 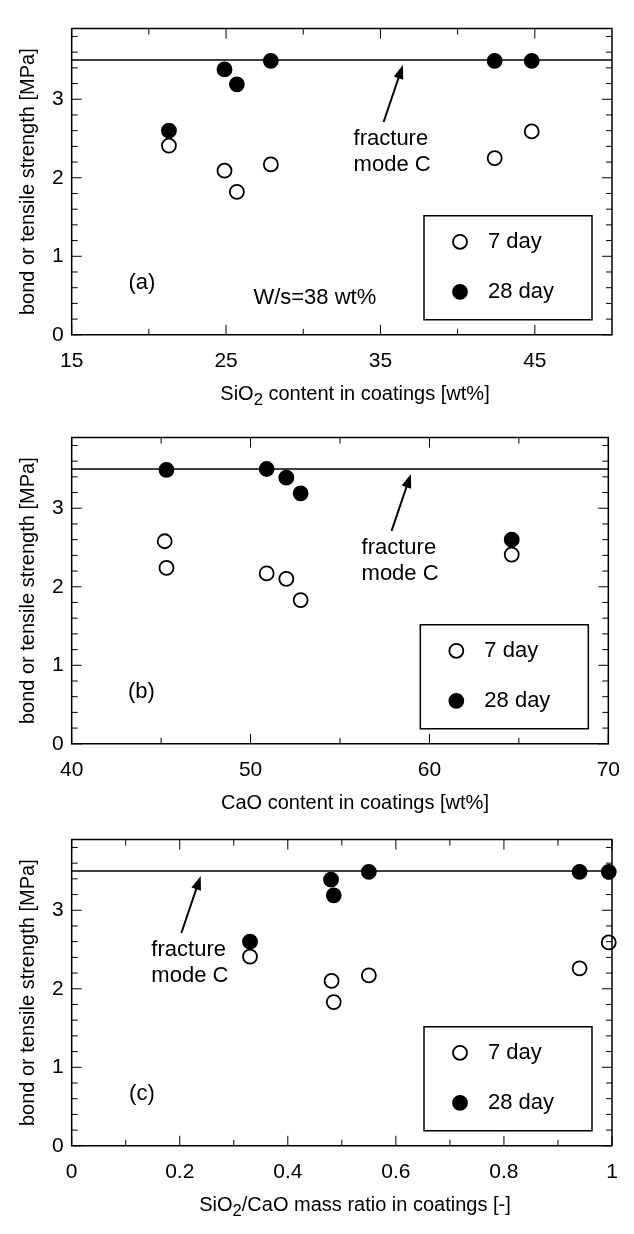 I want to click on x-tick-label: 15, so click(x=72, y=360).